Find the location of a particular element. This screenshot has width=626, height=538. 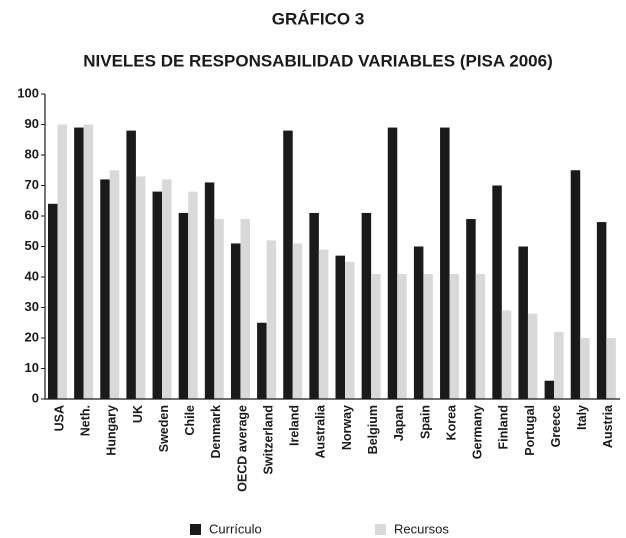

x-tick-label: Switzerland is located at coordinates (268, 439).